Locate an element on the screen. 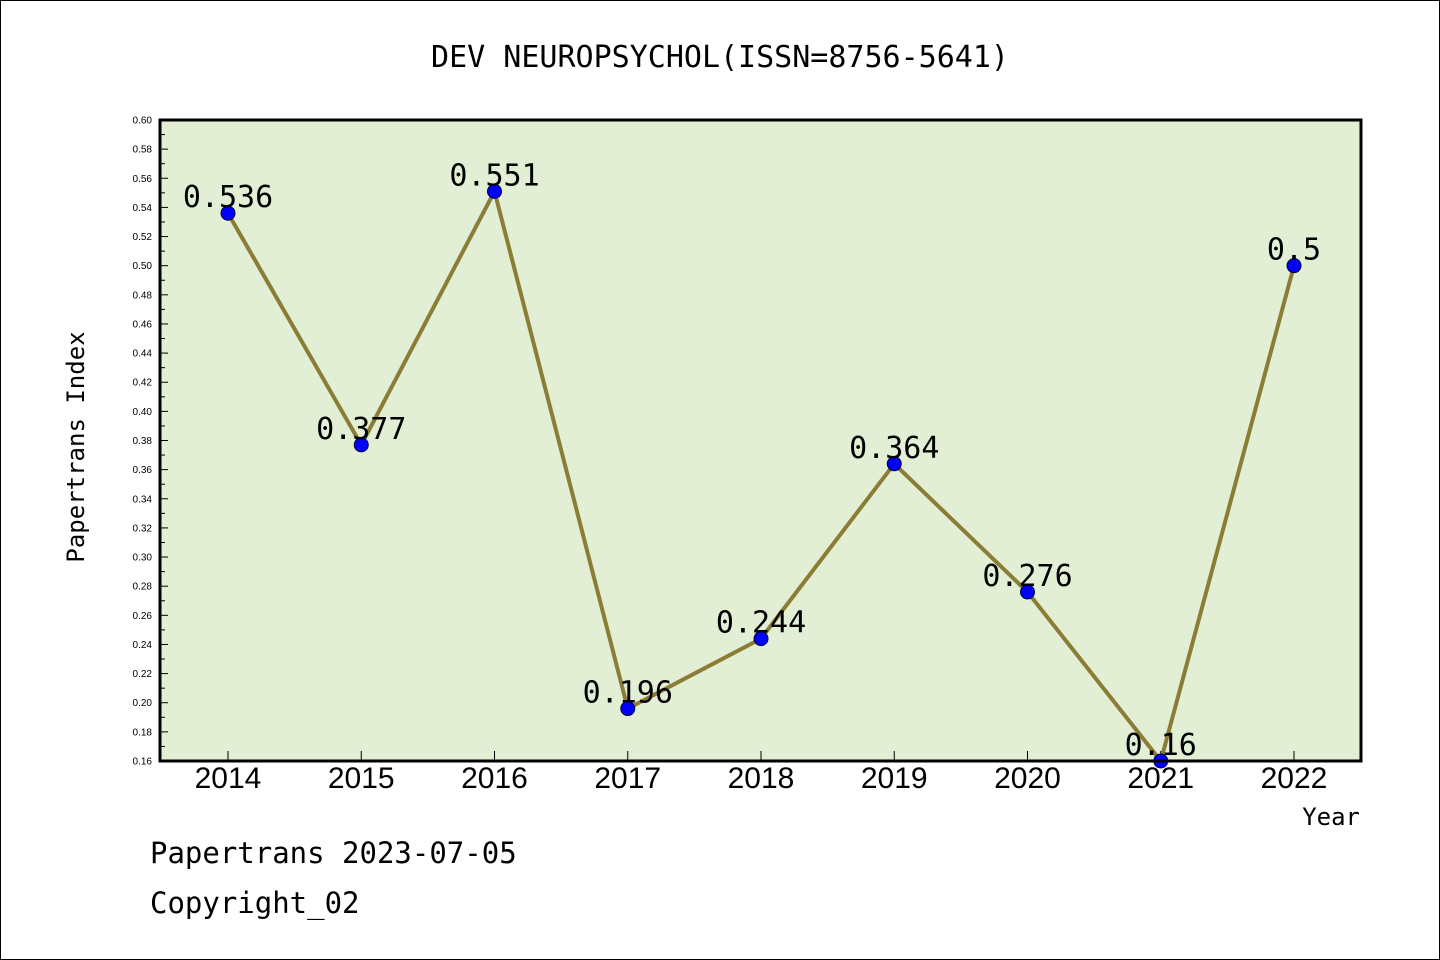 The width and height of the screenshot is (1440, 960). data-label: 0.196 is located at coordinates (628, 693).